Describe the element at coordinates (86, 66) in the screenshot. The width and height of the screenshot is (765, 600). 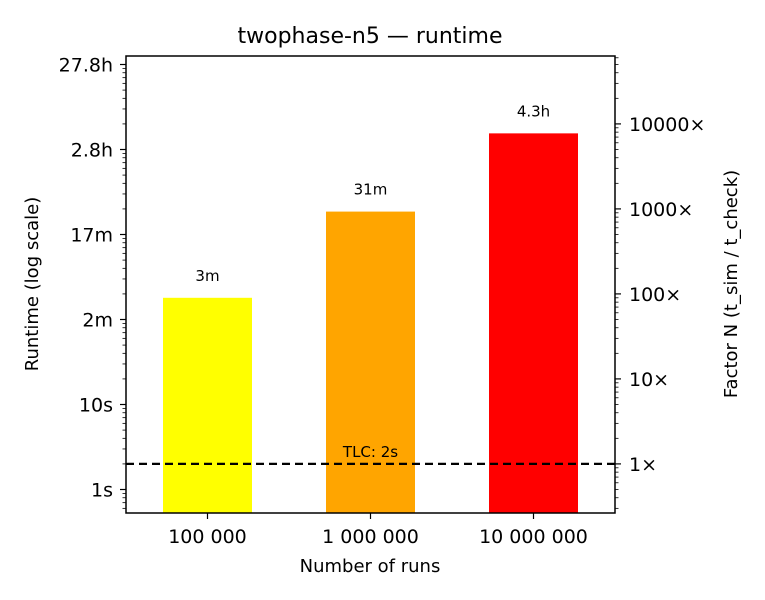
I see `left-tick-label-5: 27.8h` at that location.